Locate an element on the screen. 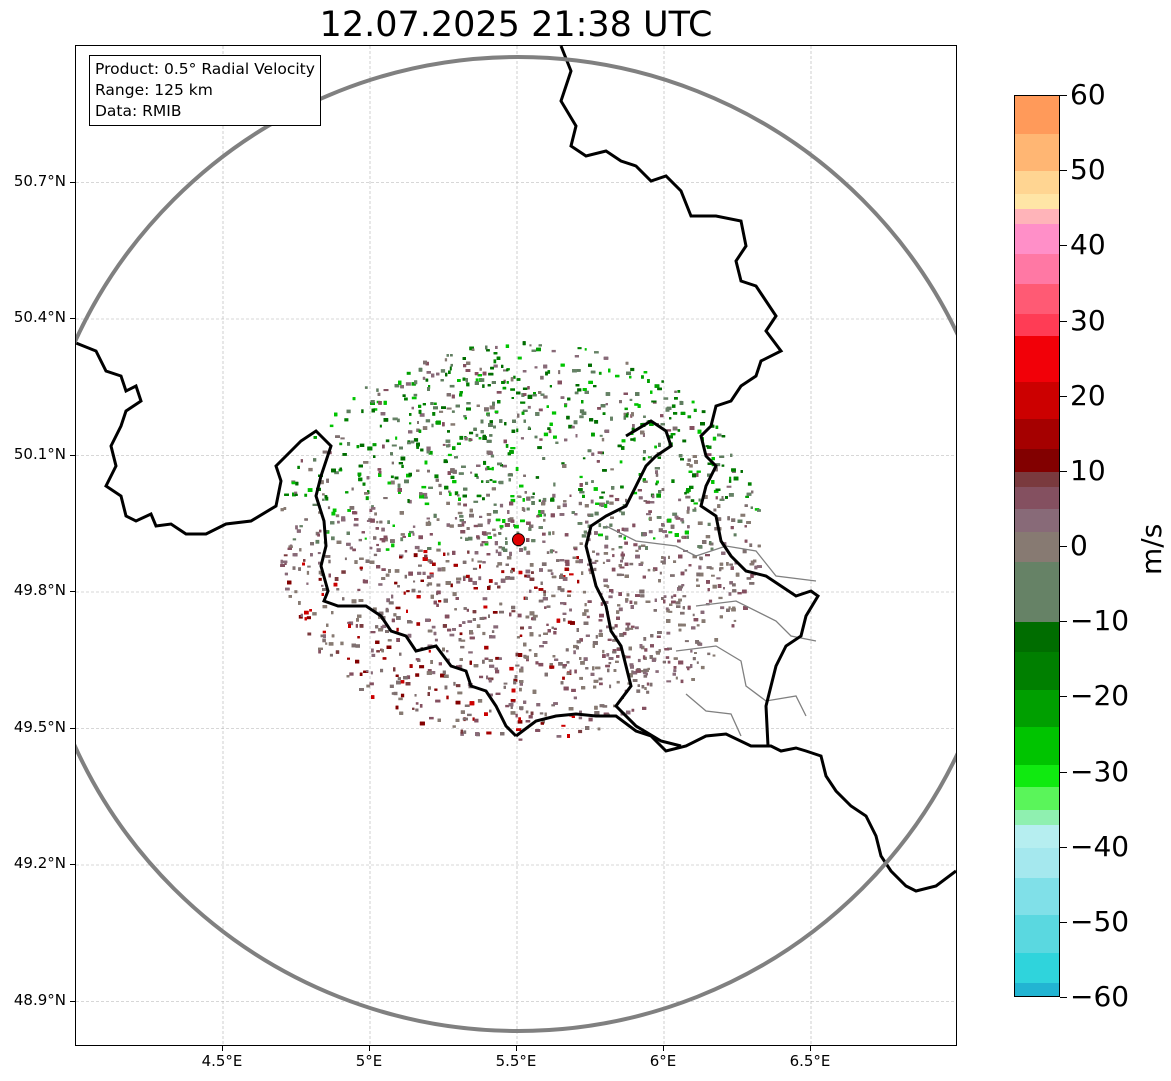 The height and width of the screenshot is (1081, 1171). colorbar-unit: m/s is located at coordinates (1151, 549).